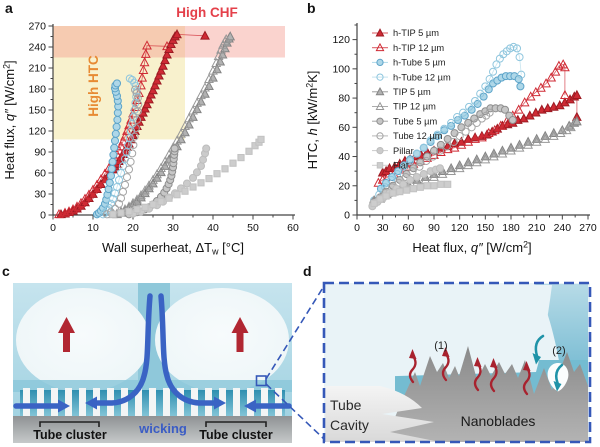  I want to click on y-axis-title: HTC, h [kW/m2K], so click(313, 120).